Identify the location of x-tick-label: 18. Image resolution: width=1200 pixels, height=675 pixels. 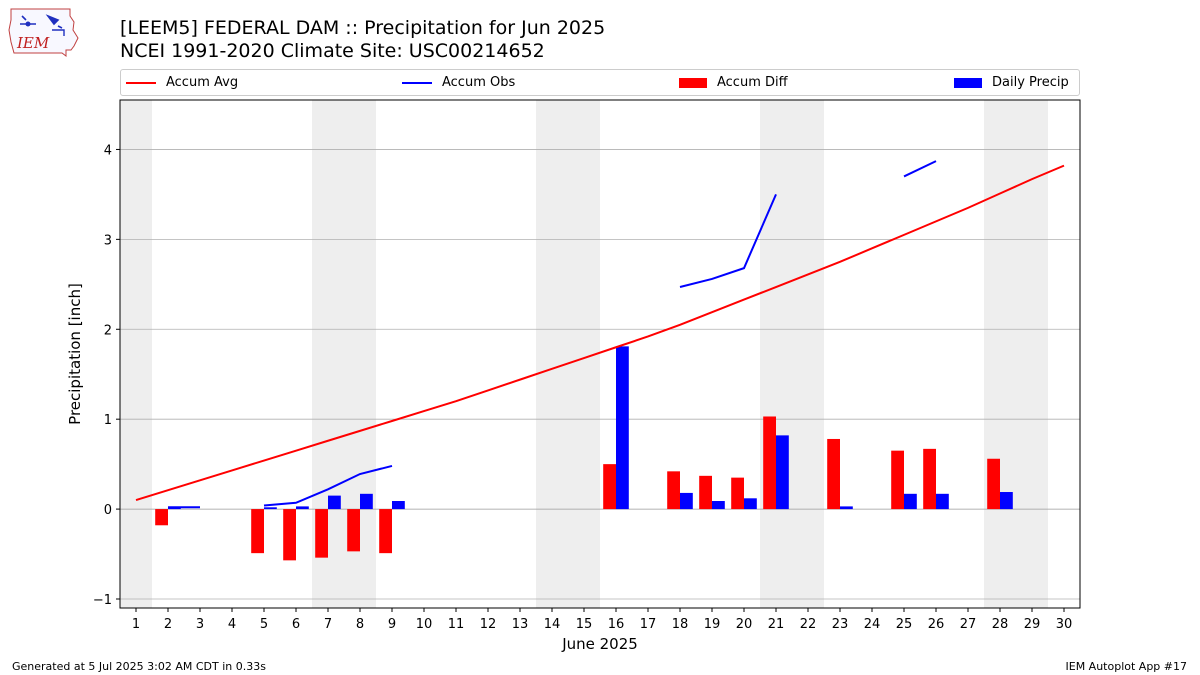
(680, 624).